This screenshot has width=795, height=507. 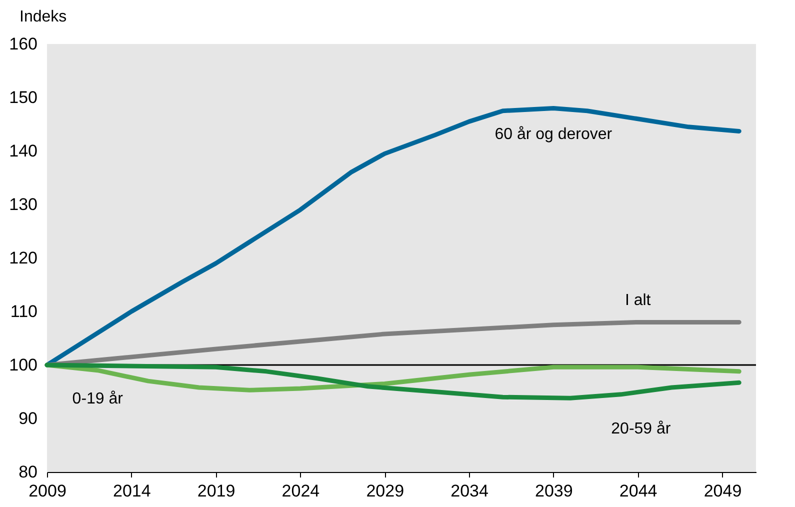 I want to click on x-tick-label: 2019, so click(x=216, y=491).